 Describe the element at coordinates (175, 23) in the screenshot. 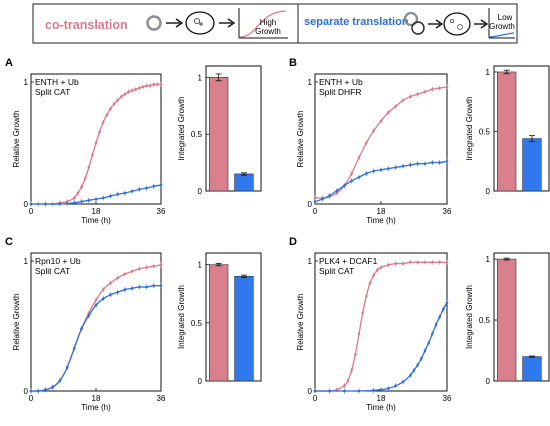

I see `arrow-icon` at that location.